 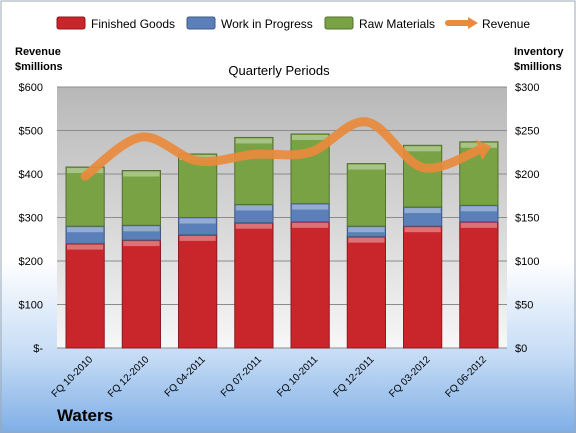 I want to click on legend-swatch-raw-materials, so click(x=339, y=23).